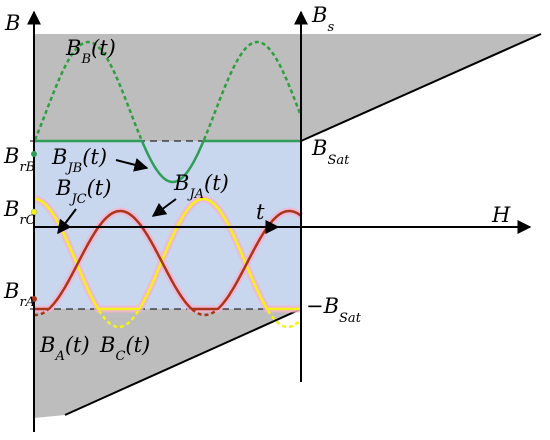  Describe the element at coordinates (90, 51) in the screenshot. I see `bb-t-label: BB(t)` at that location.